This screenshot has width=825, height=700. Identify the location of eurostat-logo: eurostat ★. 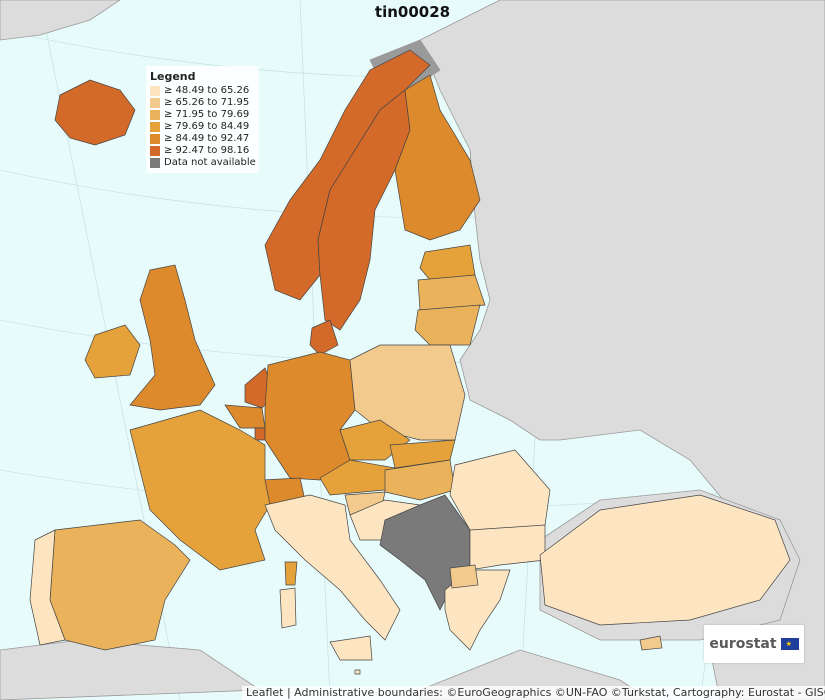
(754, 644).